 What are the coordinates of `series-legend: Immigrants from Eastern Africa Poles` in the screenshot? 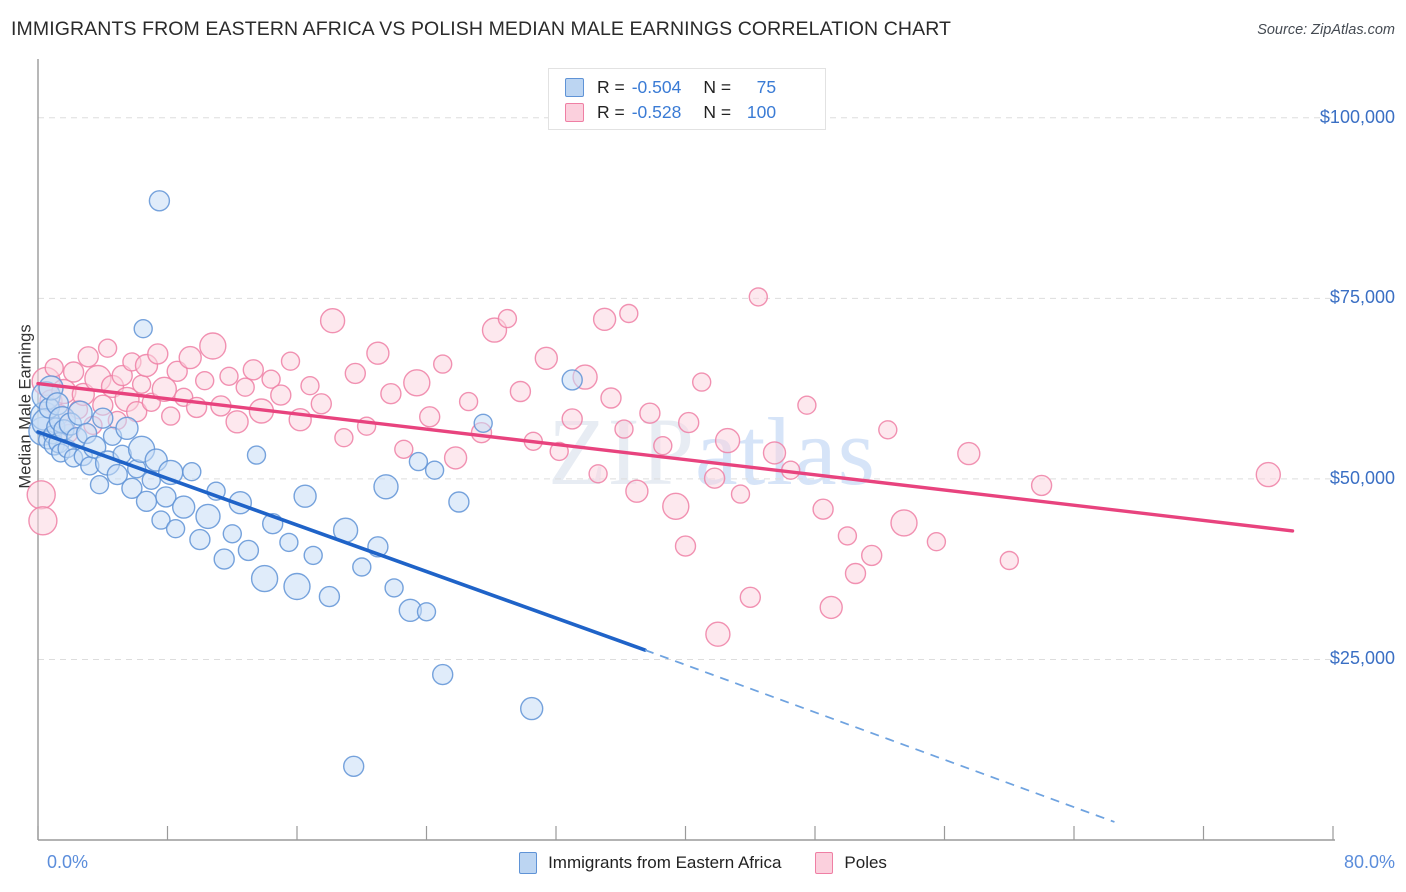 It's located at (703, 863).